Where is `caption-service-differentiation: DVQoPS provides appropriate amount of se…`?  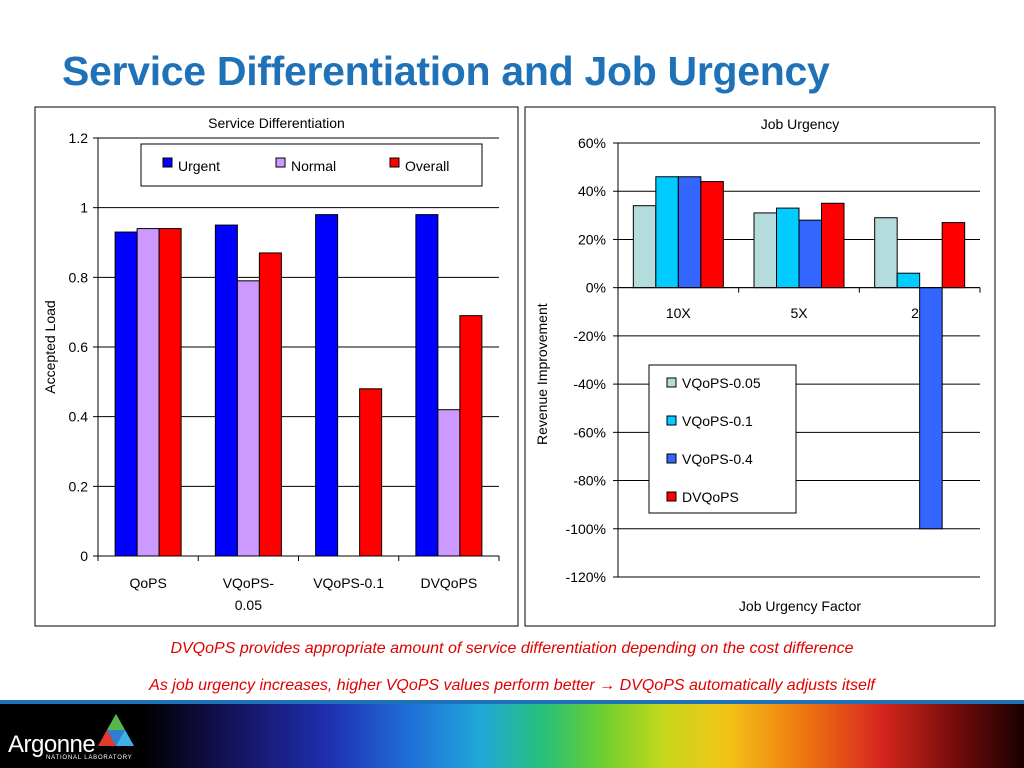
caption-service-differentiation: DVQoPS provides appropriate amount of se… is located at coordinates (512, 648).